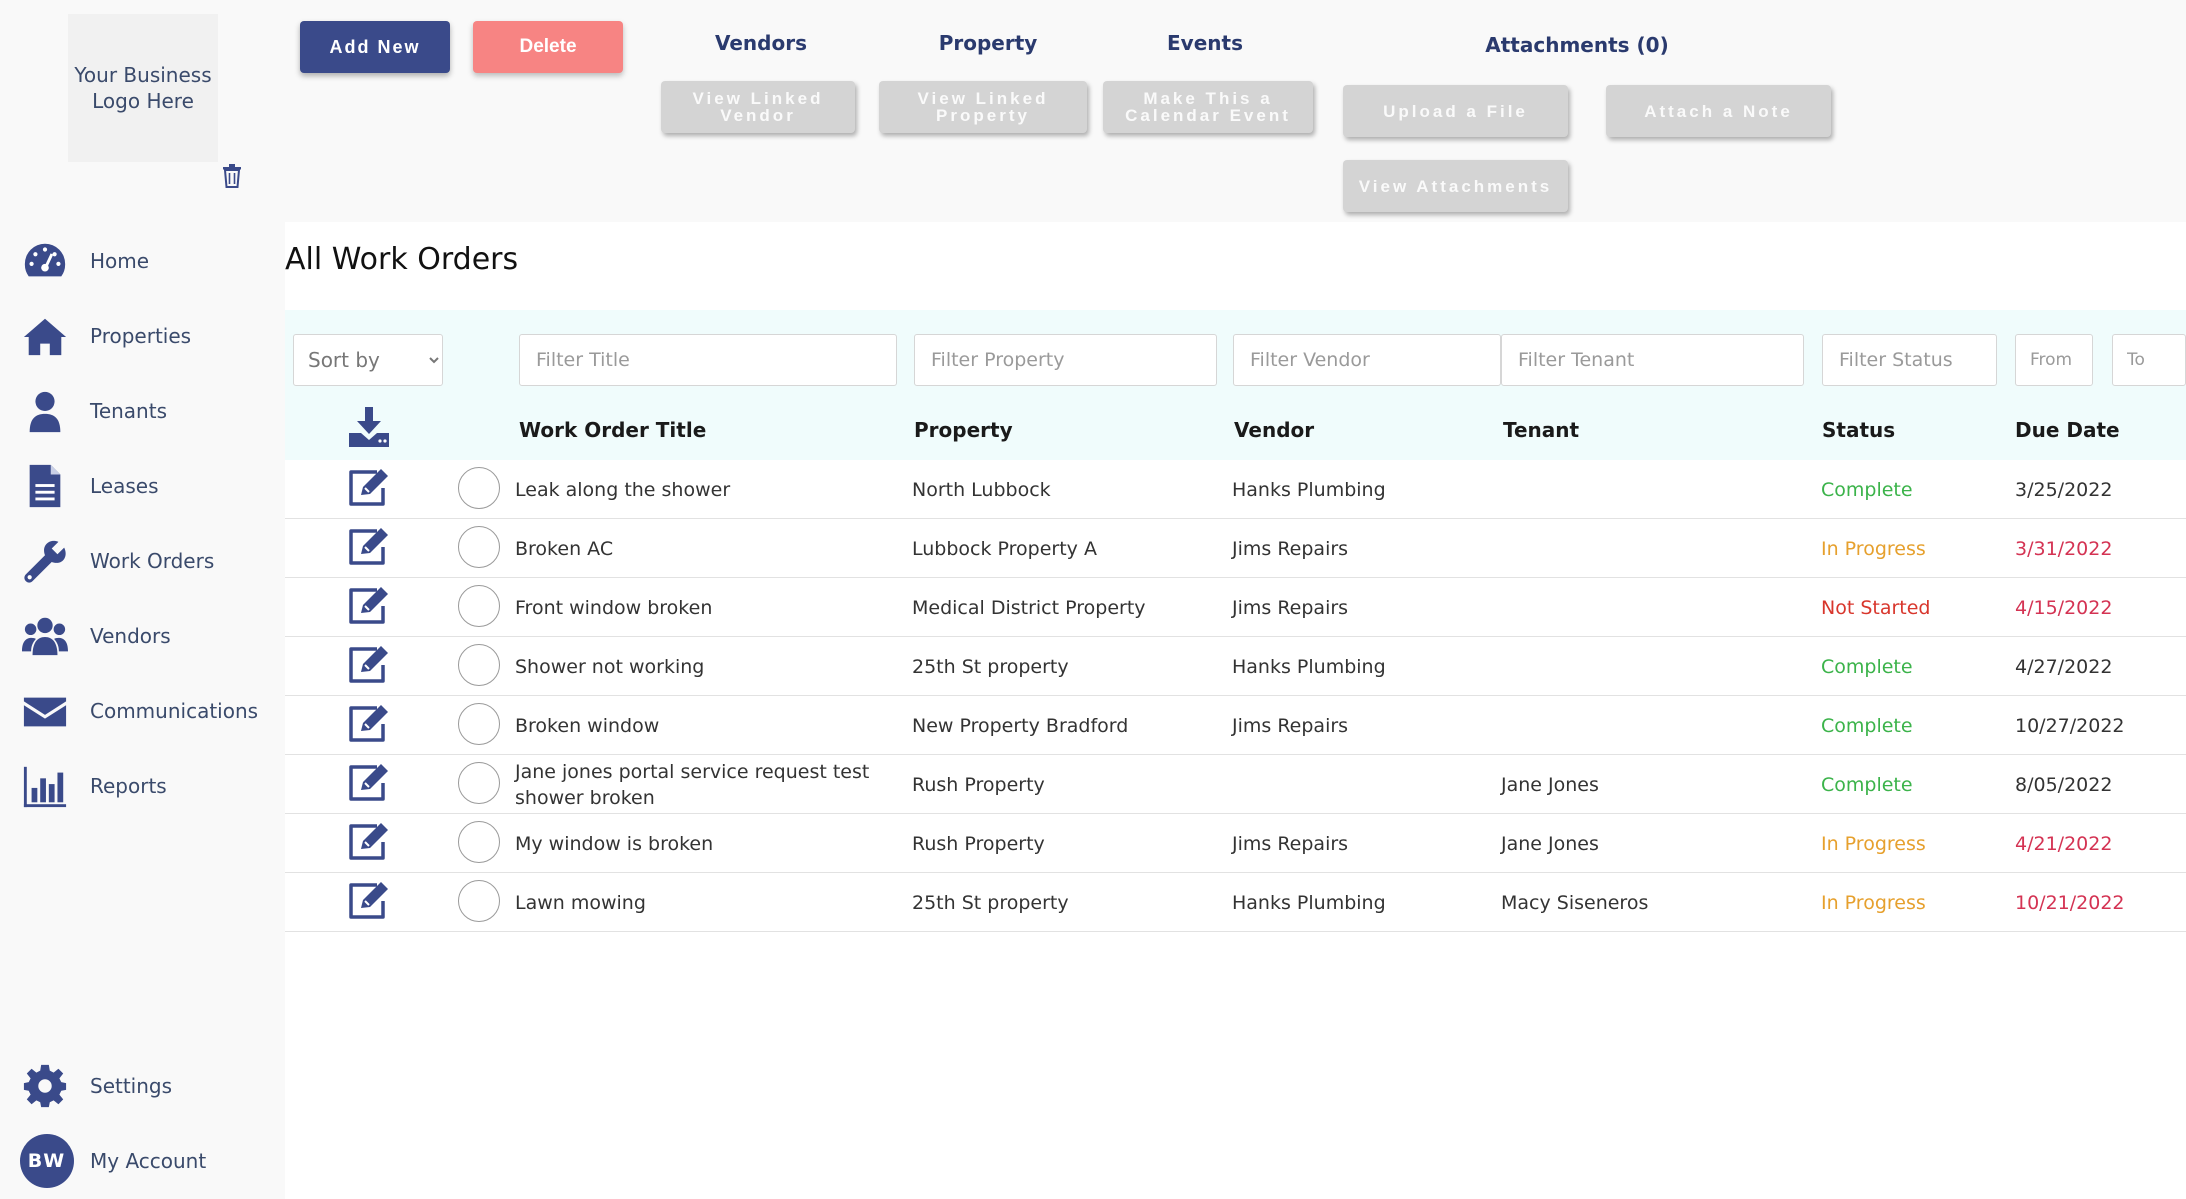 The height and width of the screenshot is (1199, 2186). I want to click on add-new-button: Add New, so click(375, 47).